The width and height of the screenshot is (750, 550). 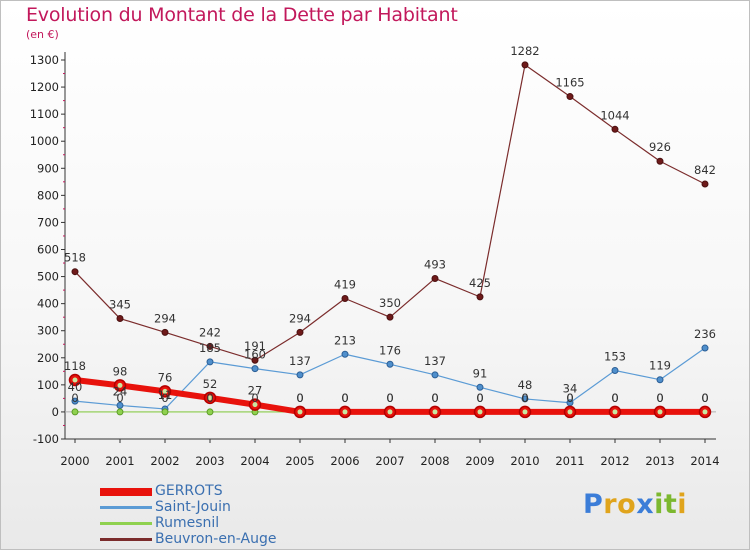 I want to click on y-tick-label: 800, so click(x=48, y=195).